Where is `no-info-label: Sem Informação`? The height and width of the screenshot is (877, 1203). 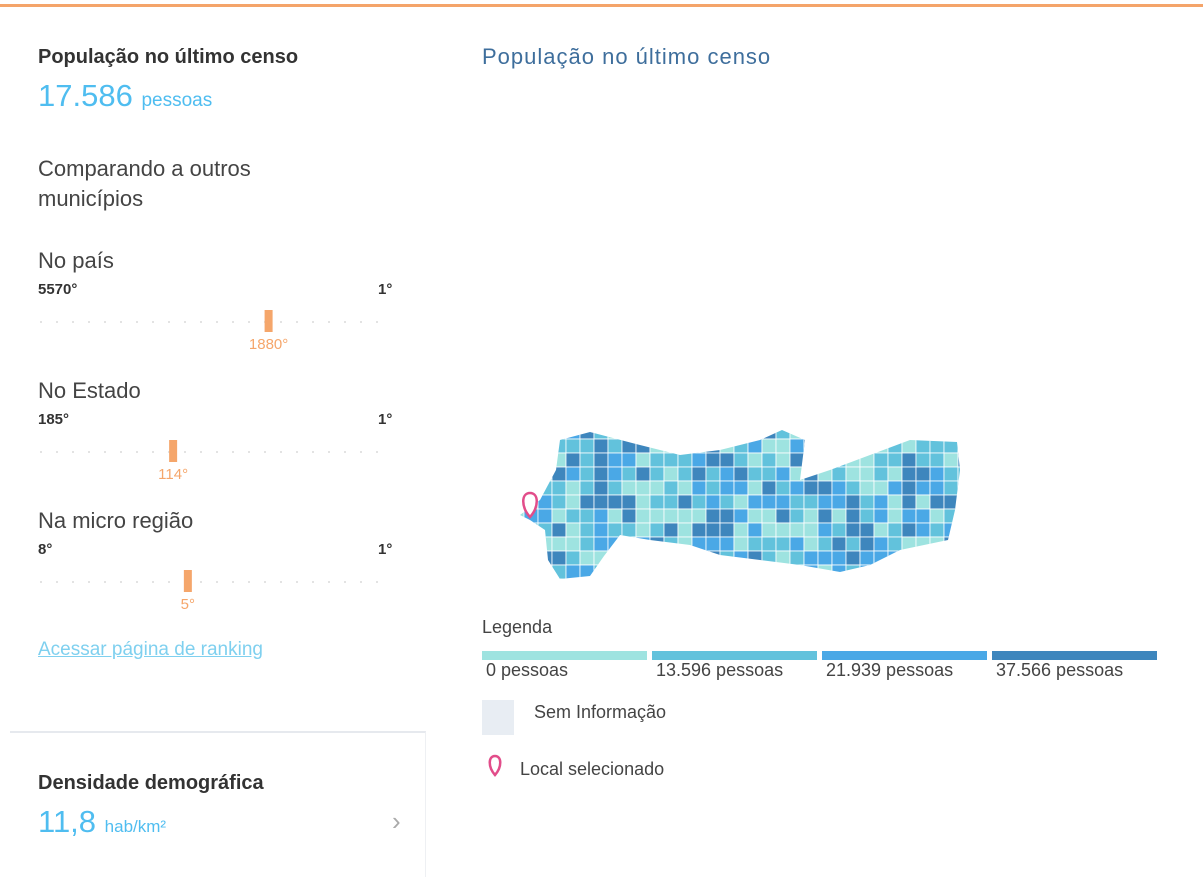 no-info-label: Sem Informação is located at coordinates (600, 712).